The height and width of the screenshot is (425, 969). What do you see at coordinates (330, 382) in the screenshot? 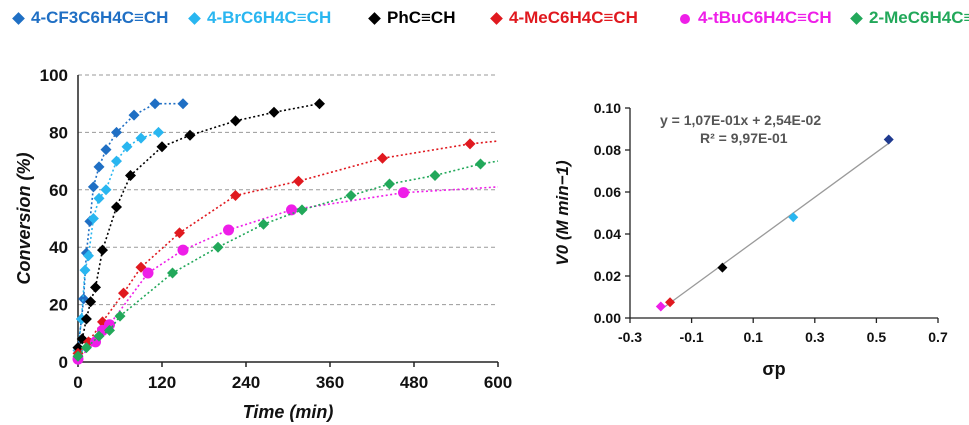
I see `x-tick-label: 360` at bounding box center [330, 382].